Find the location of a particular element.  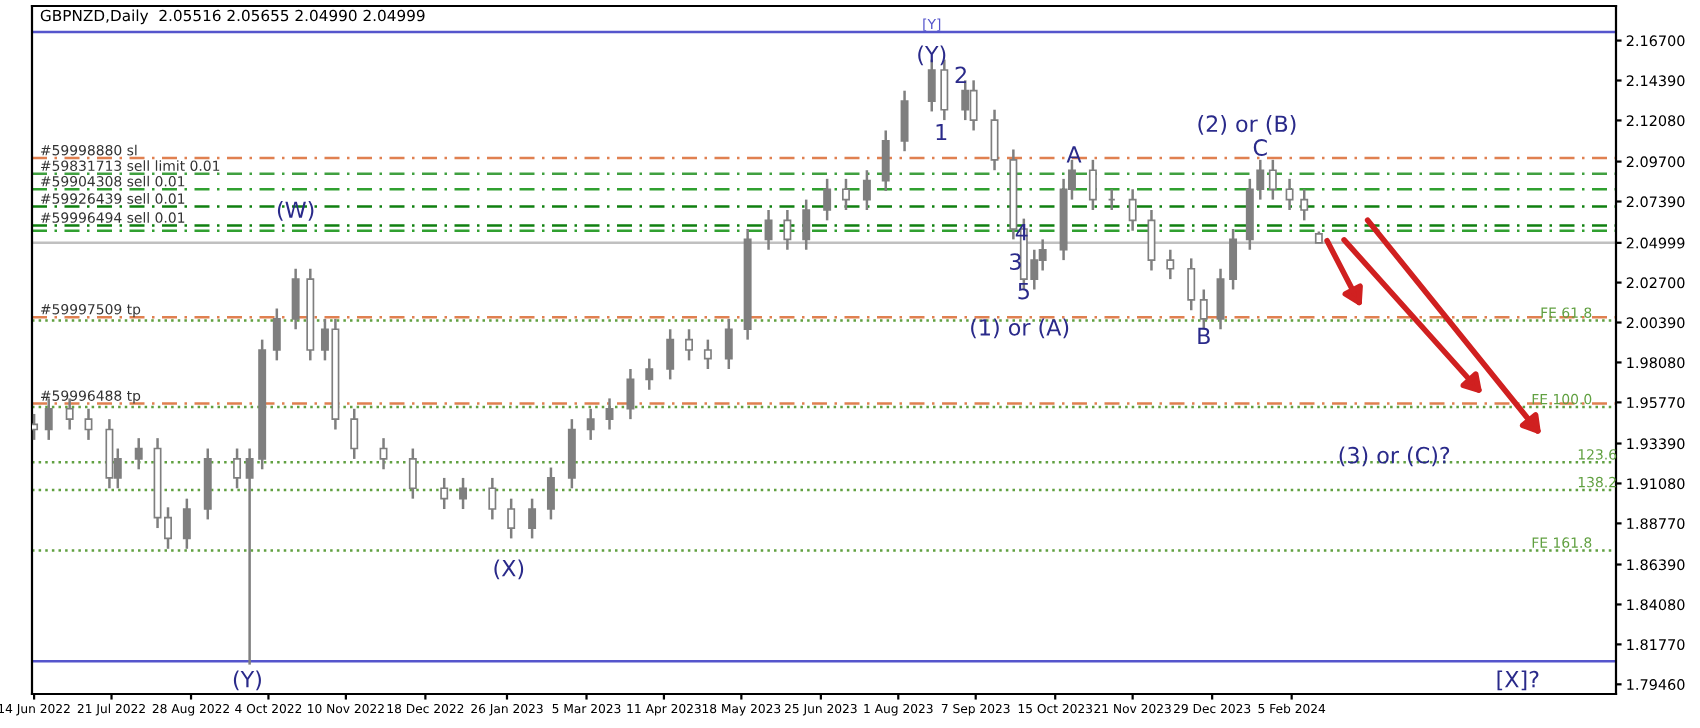

annotation: C is located at coordinates (1260, 147).